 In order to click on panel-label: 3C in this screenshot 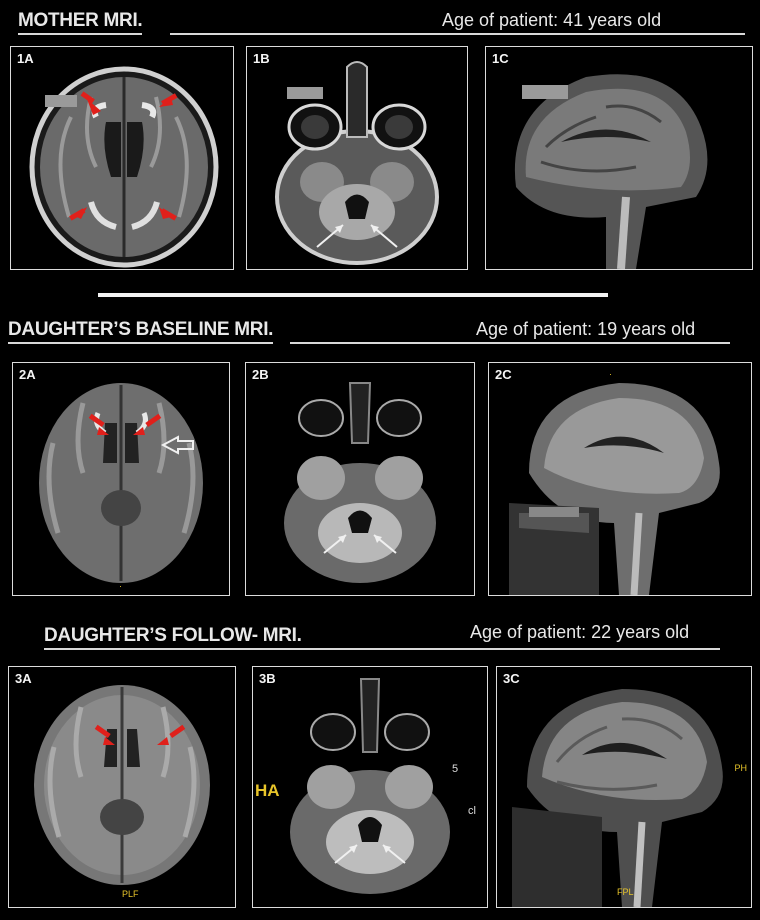, I will do `click(511, 678)`.